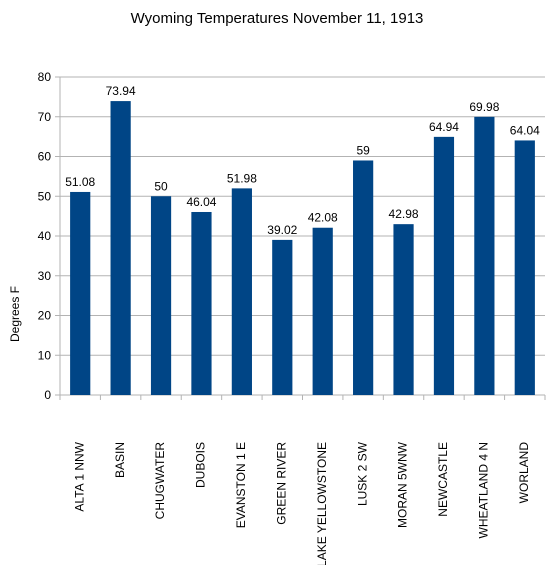 The height and width of the screenshot is (565, 551). What do you see at coordinates (45, 117) in the screenshot?
I see `y-tick-label: 70` at bounding box center [45, 117].